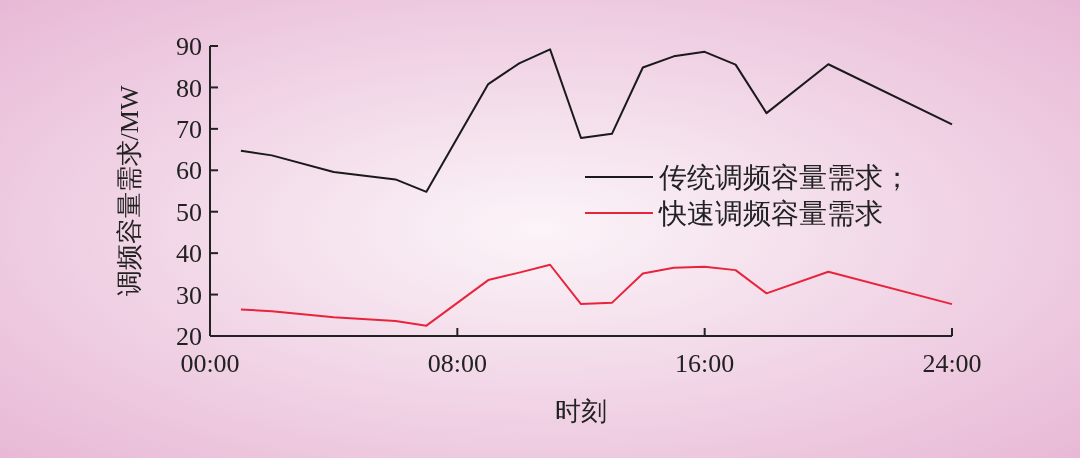 The image size is (1080, 458). Describe the element at coordinates (189, 295) in the screenshot. I see `y-tick-label: 30` at that location.